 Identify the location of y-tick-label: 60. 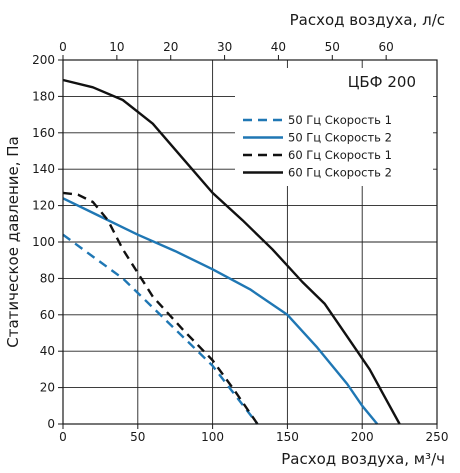
(47, 315).